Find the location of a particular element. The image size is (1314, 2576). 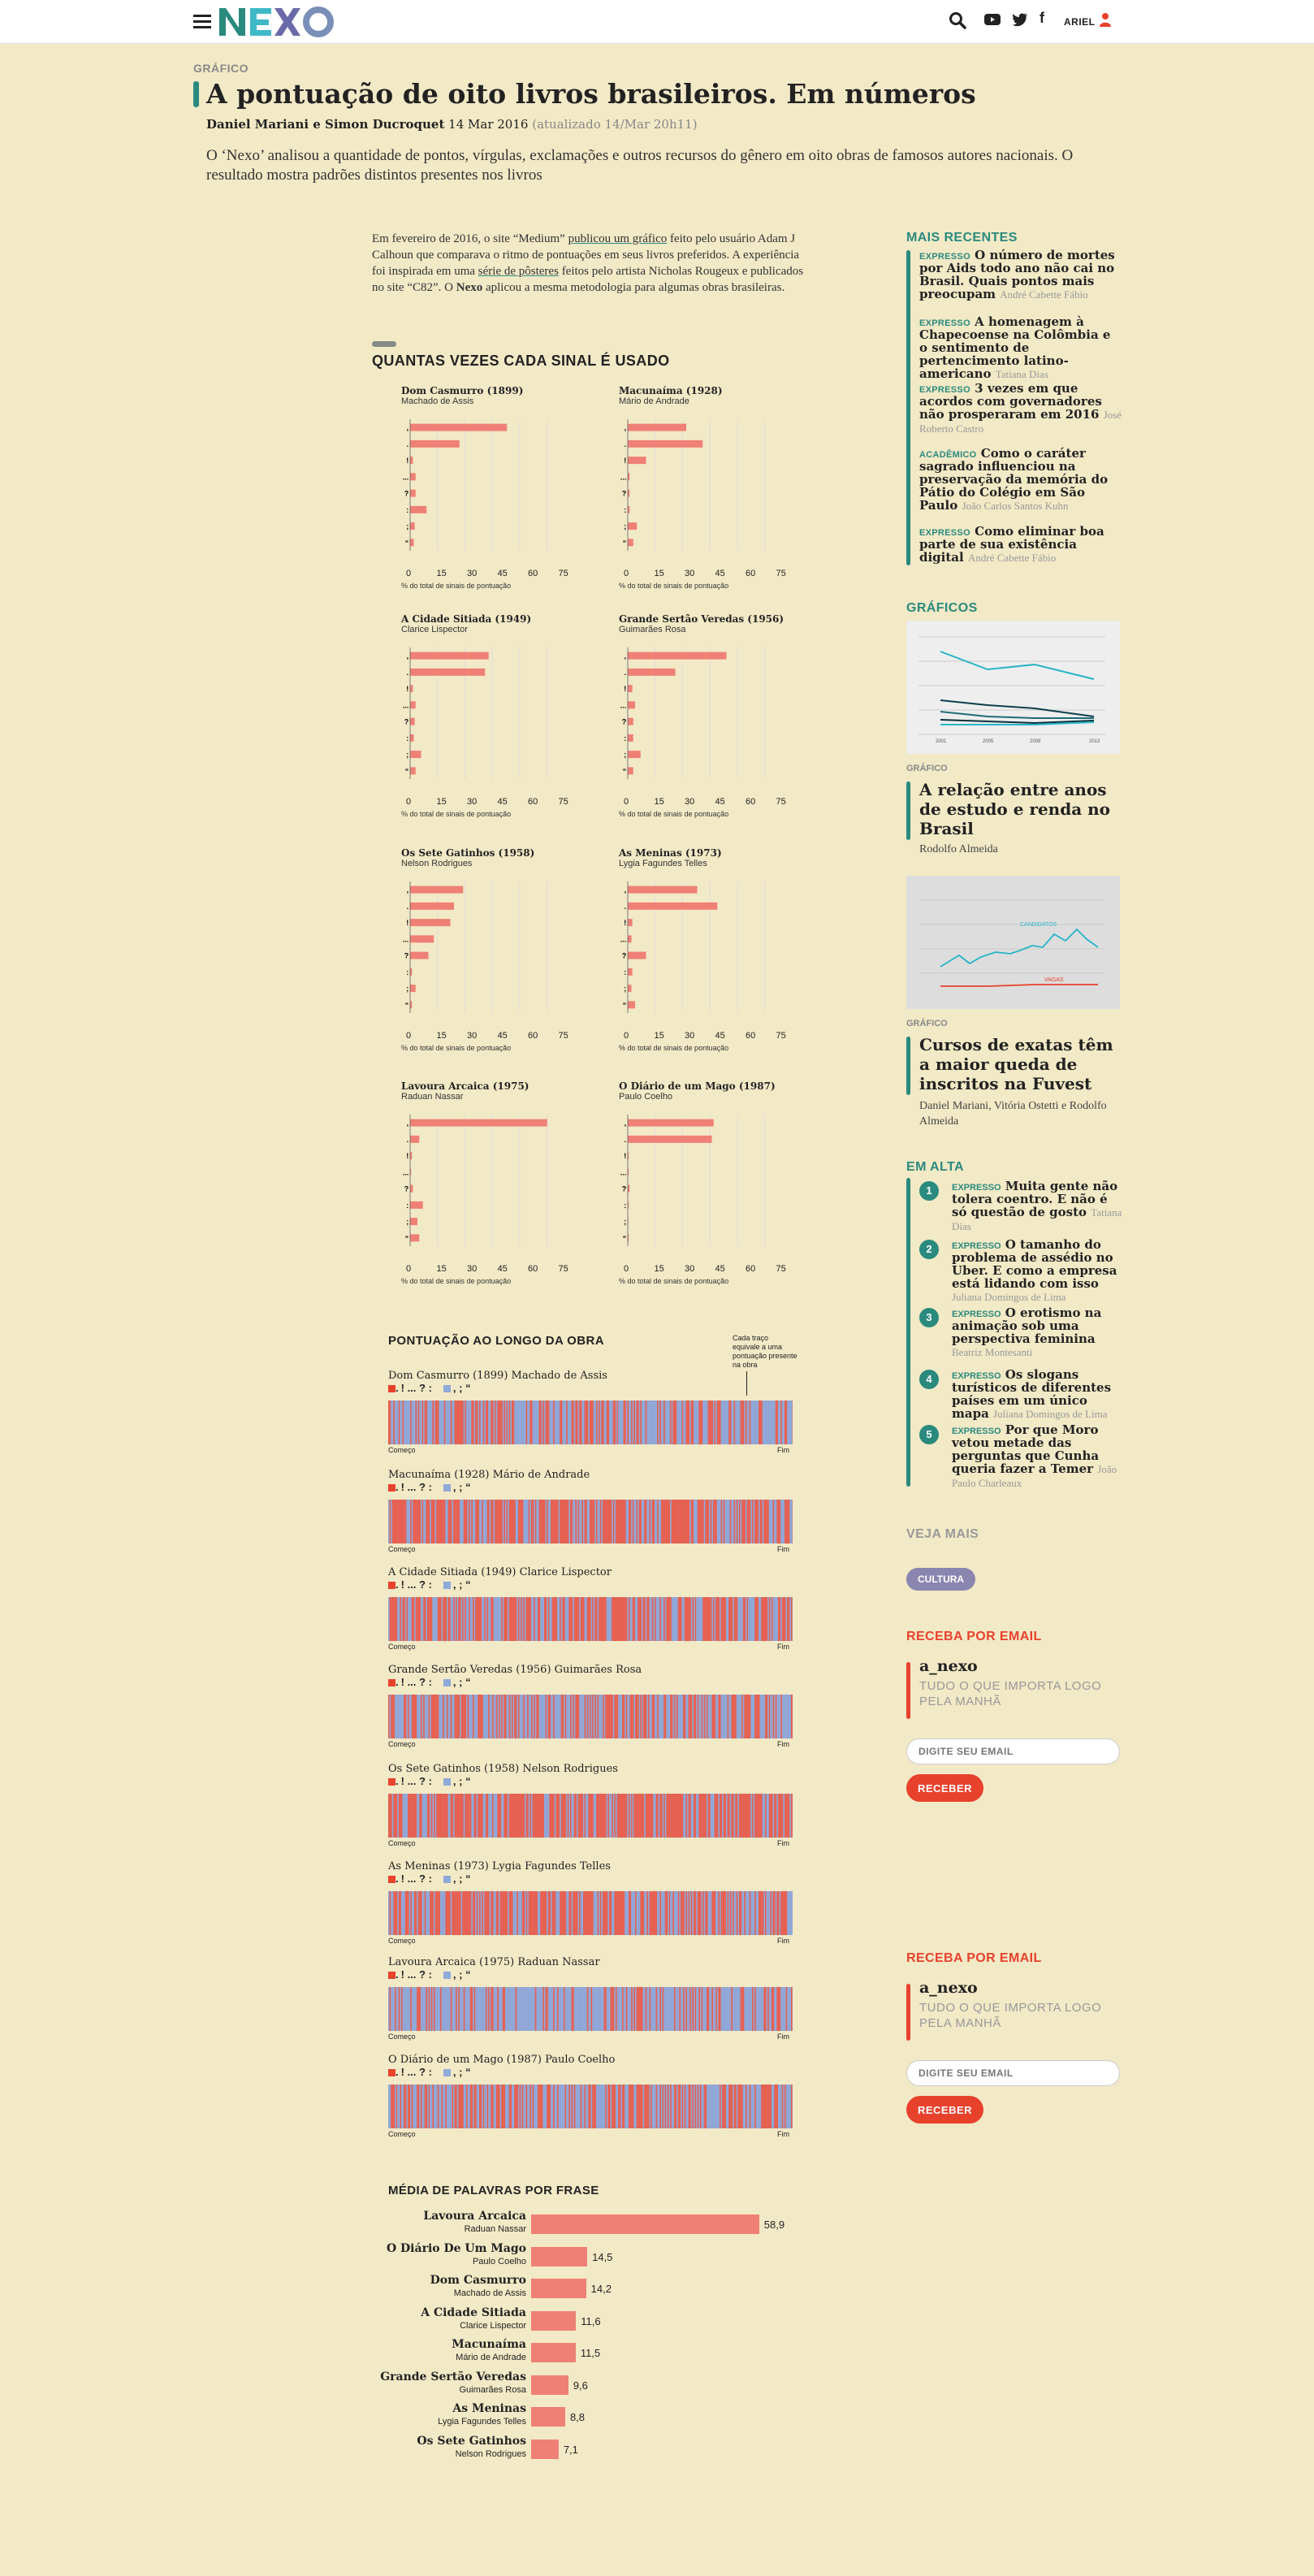

hot-author: Tatiana Dias is located at coordinates (1037, 1219).